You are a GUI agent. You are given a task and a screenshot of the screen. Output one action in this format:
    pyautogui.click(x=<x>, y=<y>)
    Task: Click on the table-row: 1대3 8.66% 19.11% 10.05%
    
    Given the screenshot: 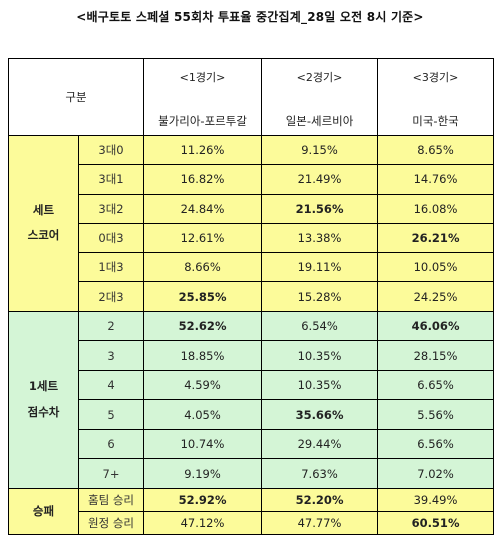 What is the action you would take?
    pyautogui.click(x=252, y=267)
    